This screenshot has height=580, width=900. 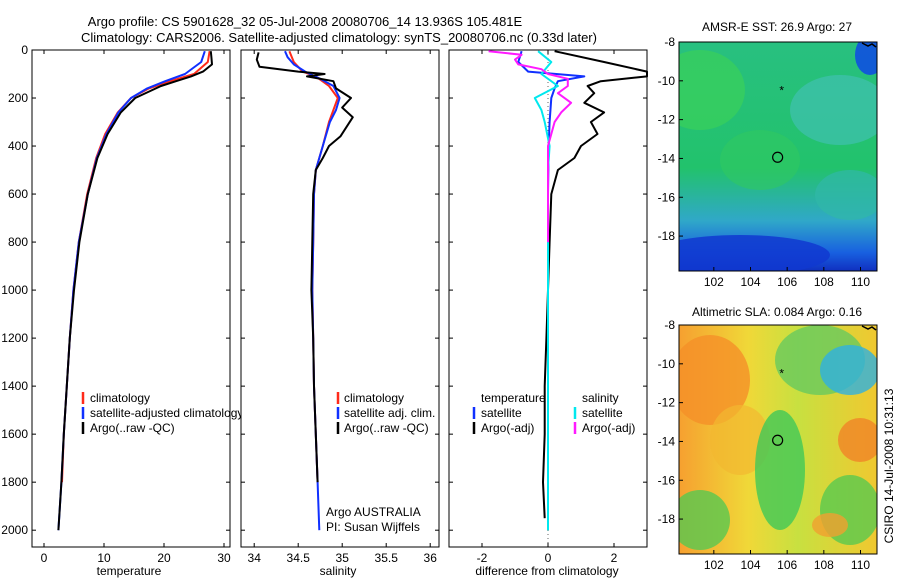 What do you see at coordinates (14, 338) in the screenshot?
I see `depth-tick-label: 1200` at bounding box center [14, 338].